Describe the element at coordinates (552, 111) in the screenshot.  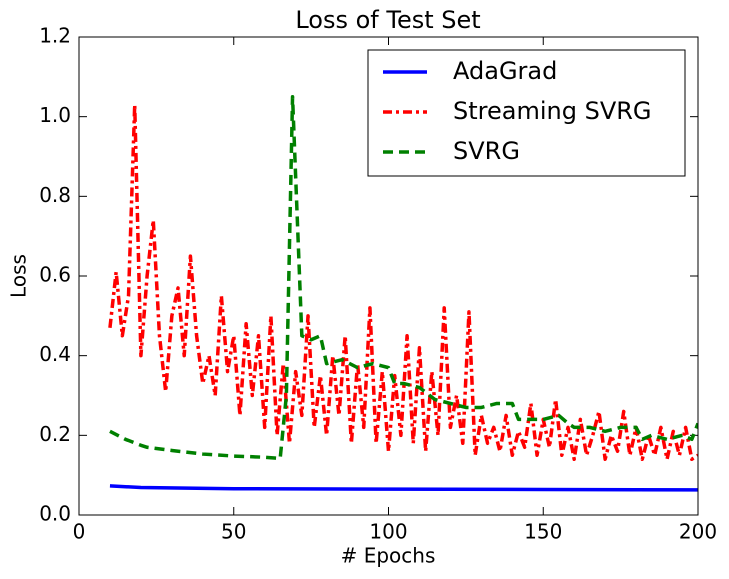
I see `legend-label: Streaming SVRG` at that location.